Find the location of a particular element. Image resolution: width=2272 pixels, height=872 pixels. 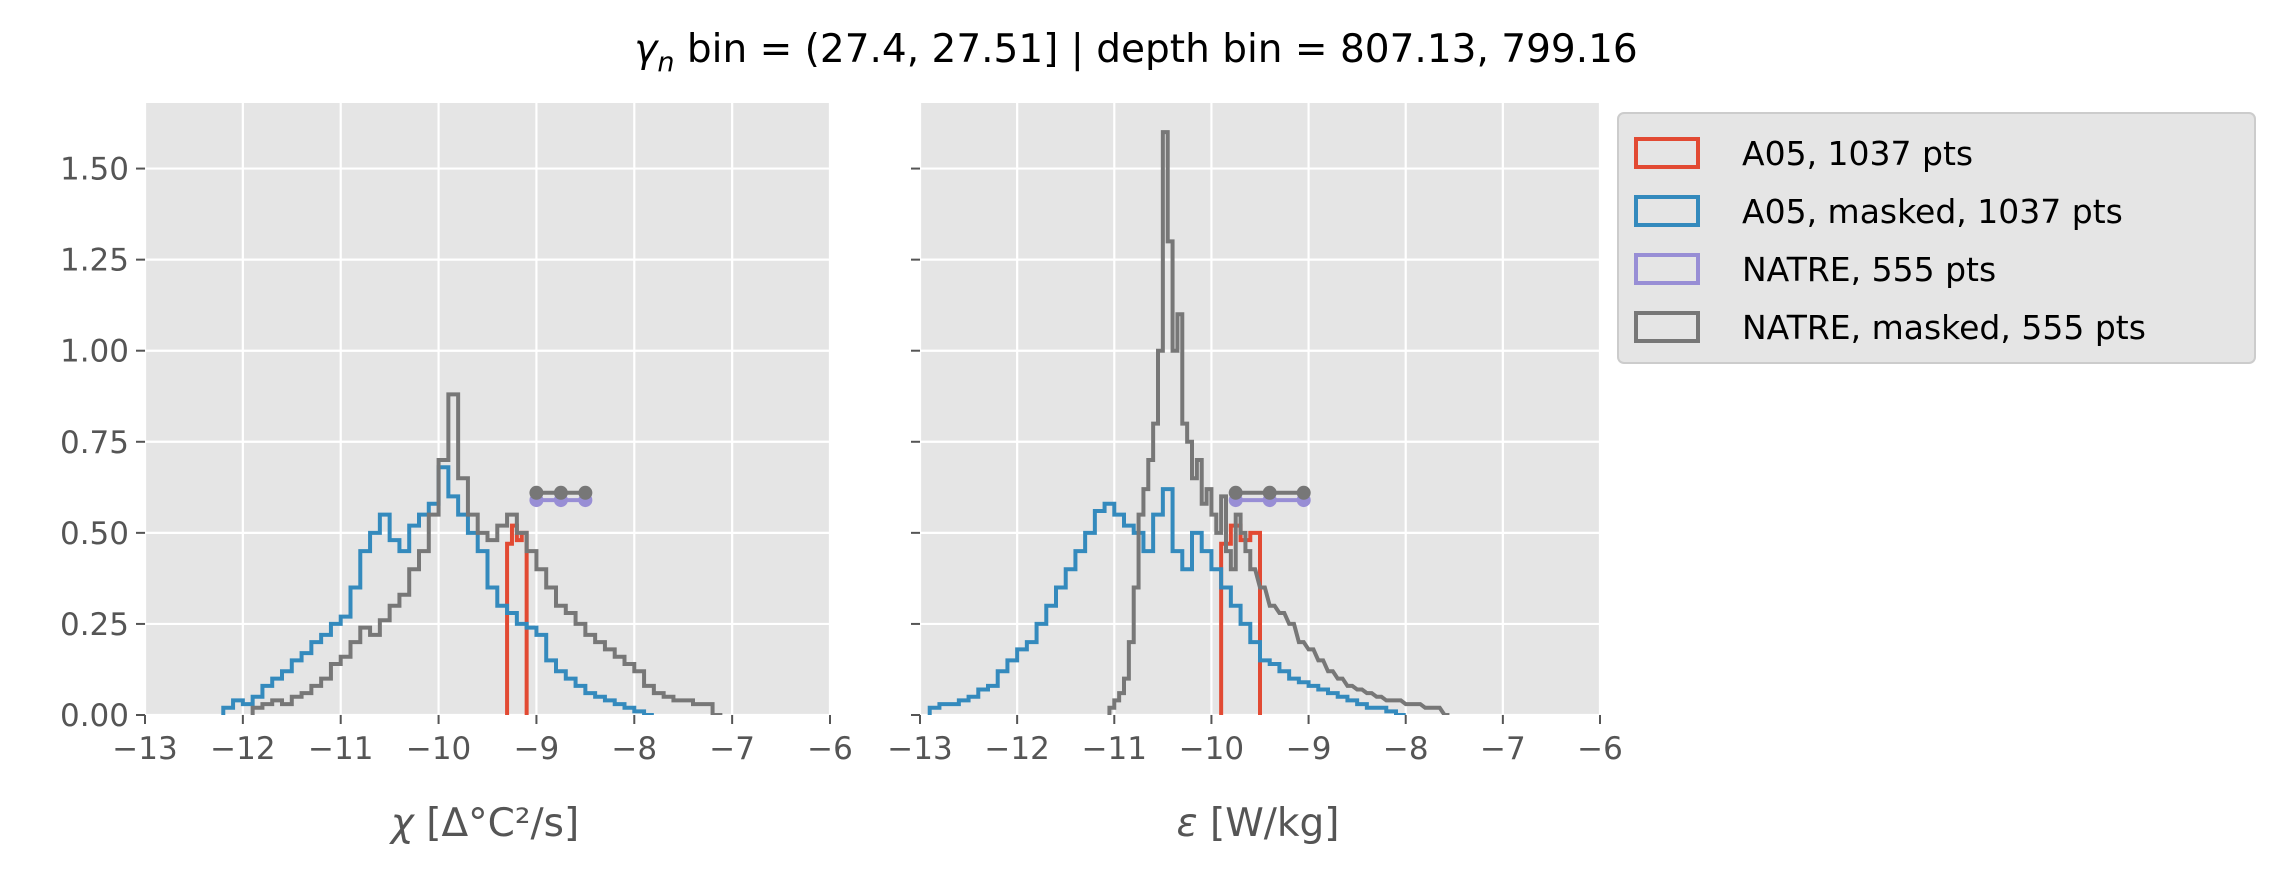

title-subscript: n is located at coordinates (665, 62).